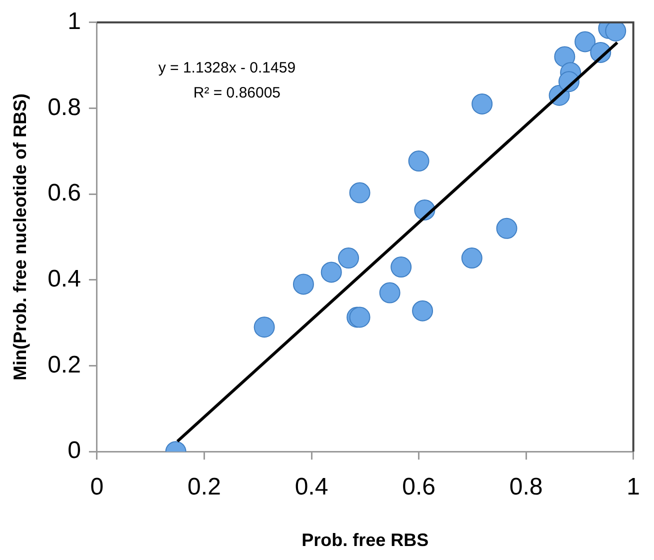 Image resolution: width=654 pixels, height=560 pixels. What do you see at coordinates (74, 22) in the screenshot?
I see `y-tick-label: 1` at bounding box center [74, 22].